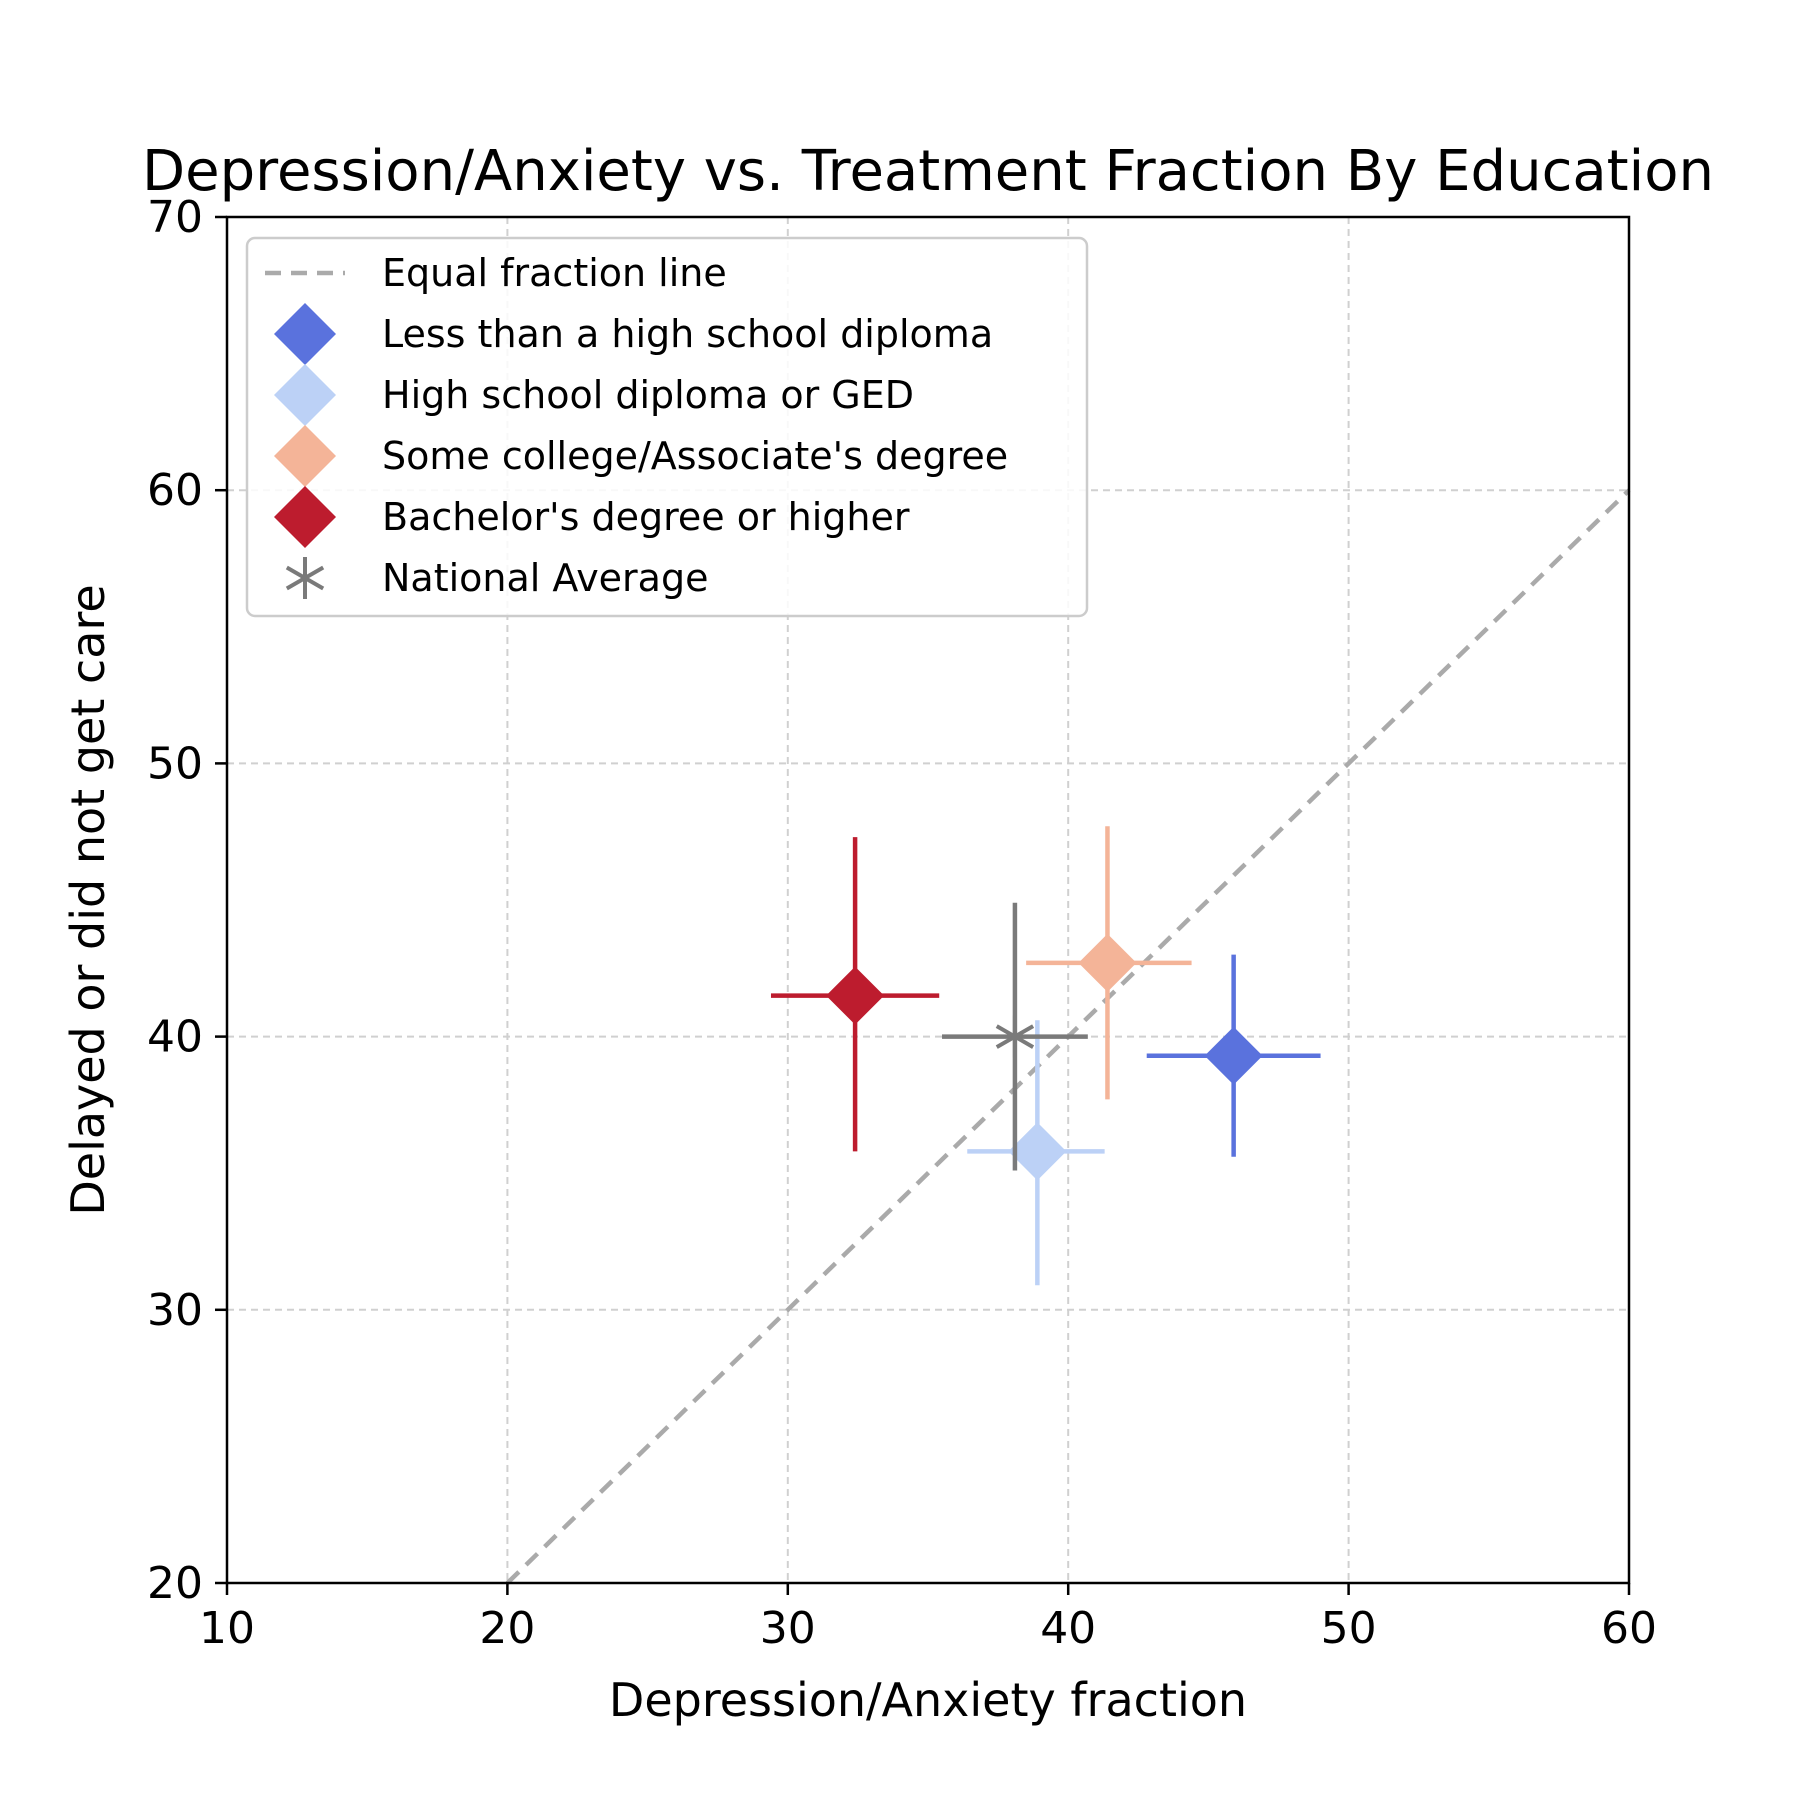 Image resolution: width=1800 pixels, height=1800 pixels. What do you see at coordinates (507, 1628) in the screenshot?
I see `x-tick-label: 20` at bounding box center [507, 1628].